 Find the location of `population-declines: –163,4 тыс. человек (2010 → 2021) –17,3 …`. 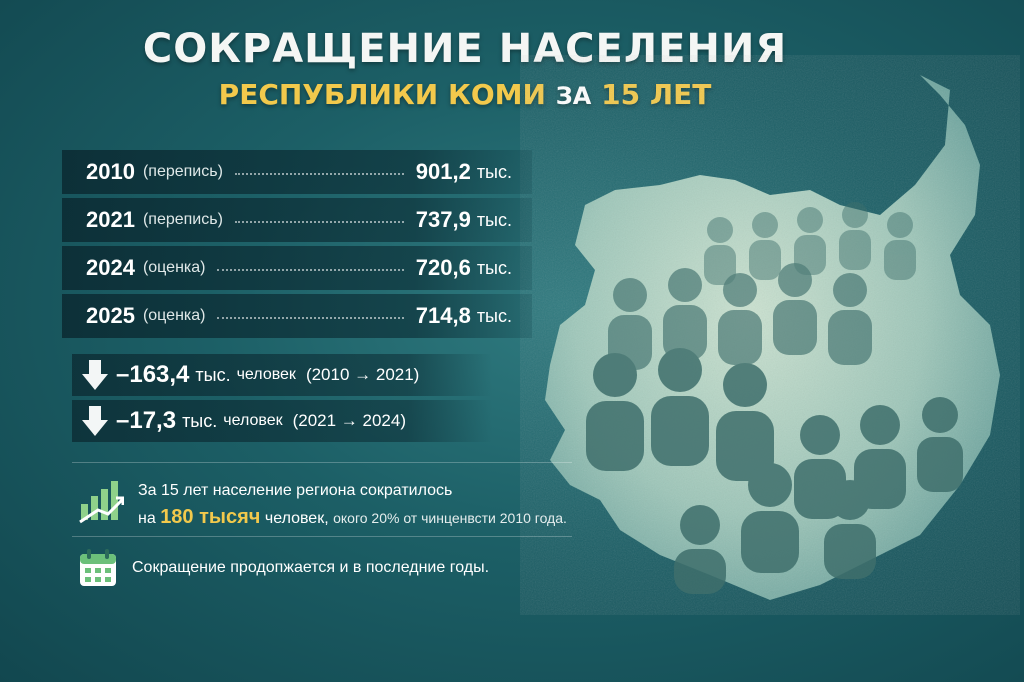

population-declines: –163,4 тыс. человек (2010 → 2021) –17,3 … is located at coordinates (282, 400).